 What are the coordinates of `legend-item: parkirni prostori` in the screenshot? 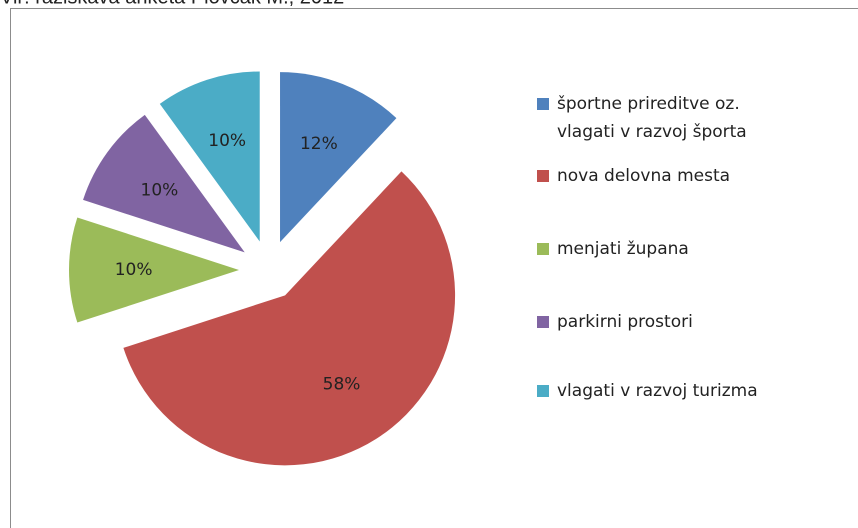 It's located at (687, 322).